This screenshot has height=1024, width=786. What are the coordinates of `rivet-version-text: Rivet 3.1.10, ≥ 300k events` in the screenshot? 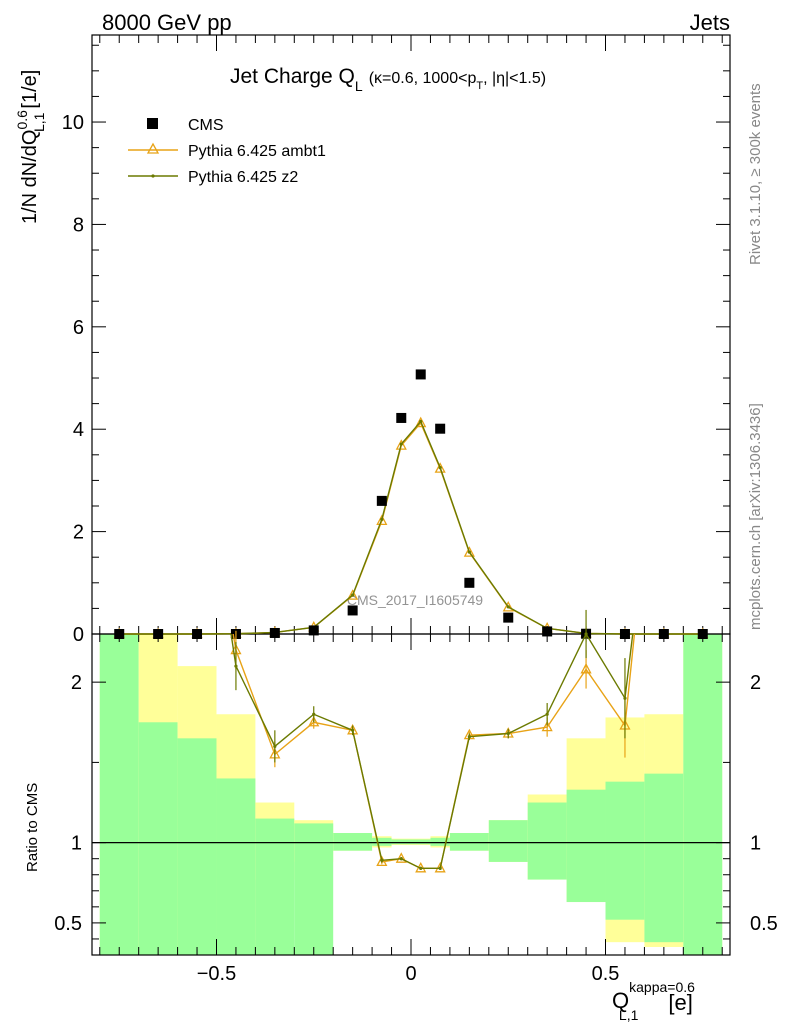 It's located at (755, 174).